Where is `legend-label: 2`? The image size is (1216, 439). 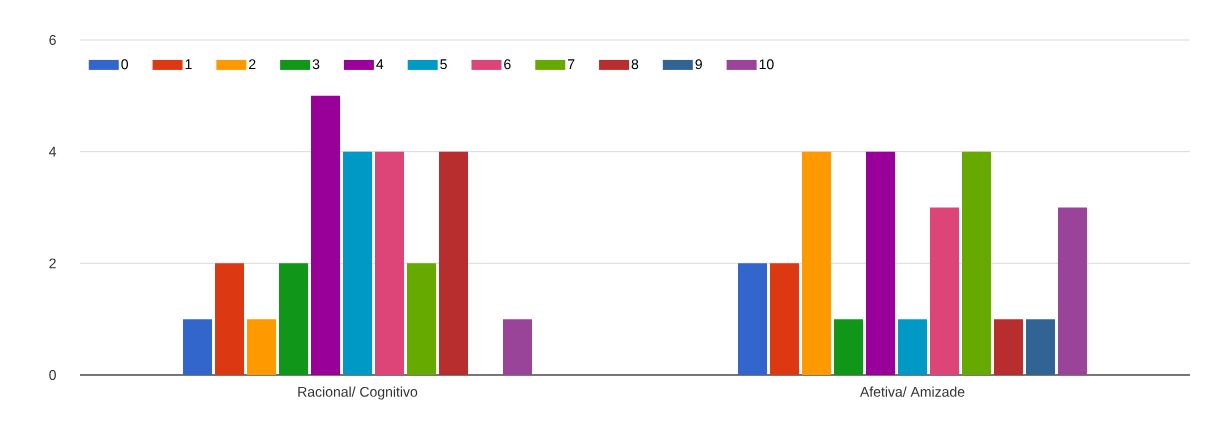 legend-label: 2 is located at coordinates (252, 64).